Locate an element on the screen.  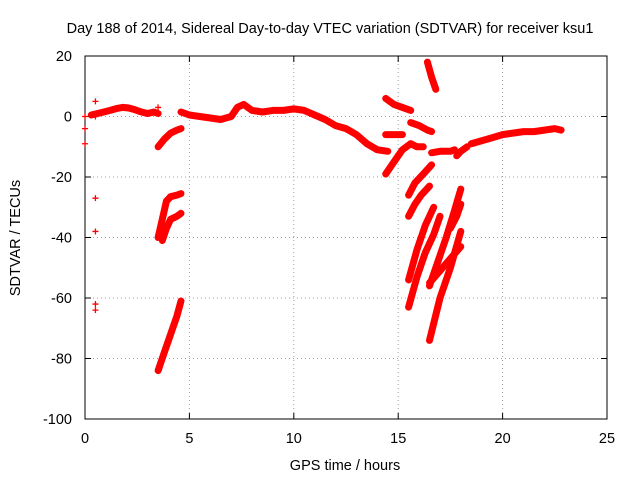
x-tick-label: 0 is located at coordinates (85, 439).